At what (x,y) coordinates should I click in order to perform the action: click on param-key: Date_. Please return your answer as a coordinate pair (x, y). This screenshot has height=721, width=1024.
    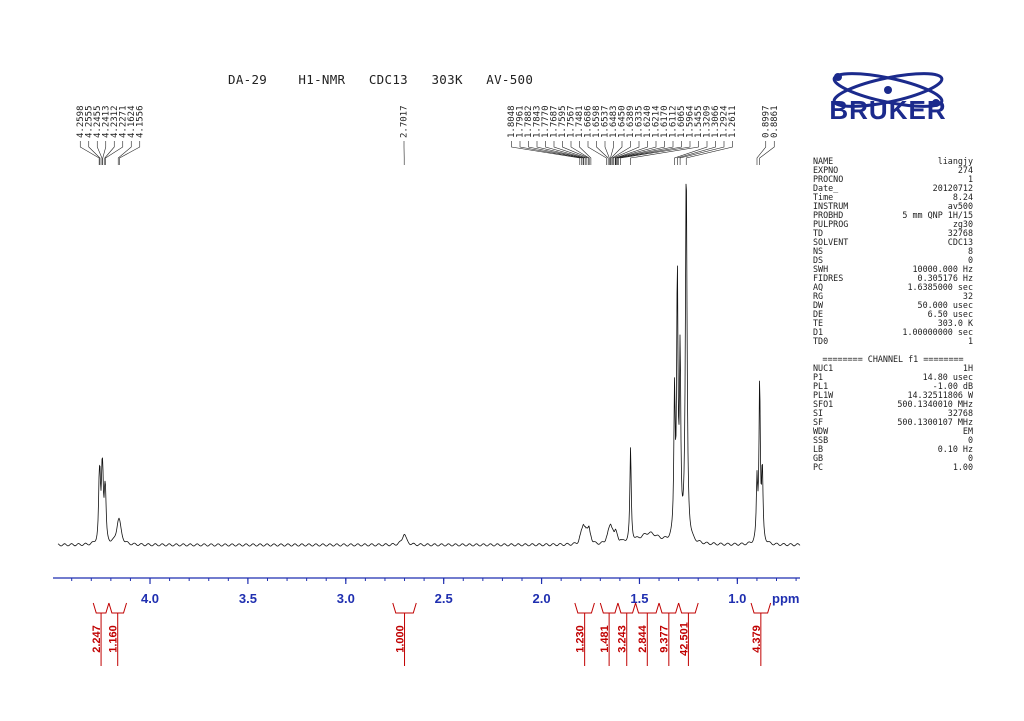
    Looking at the image, I should click on (826, 188).